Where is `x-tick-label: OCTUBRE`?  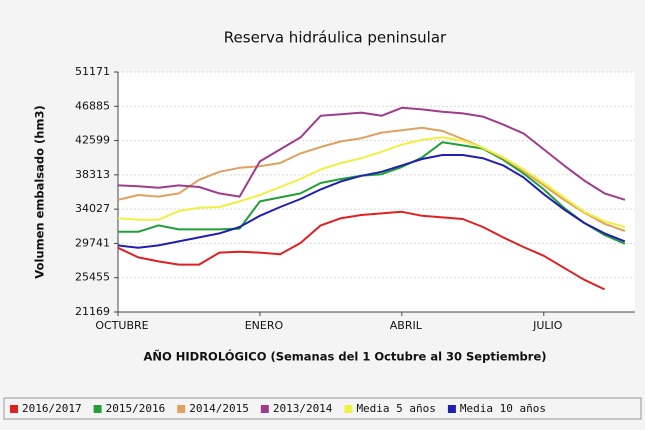
x-tick-label: OCTUBRE is located at coordinates (121, 325).